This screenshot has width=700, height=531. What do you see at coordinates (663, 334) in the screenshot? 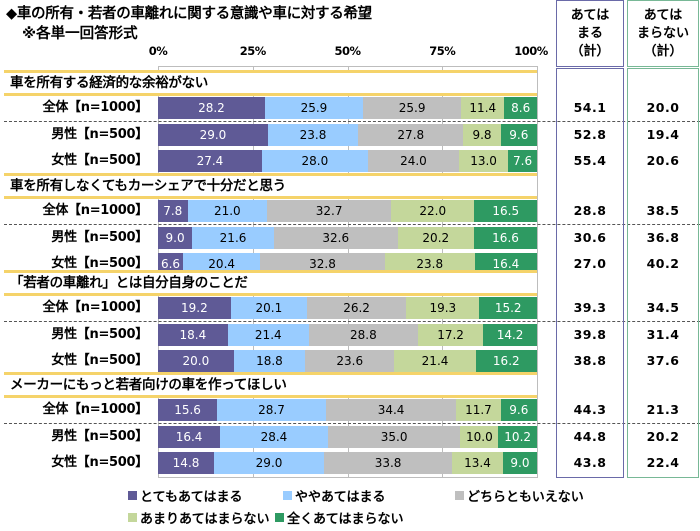
I see `disagree-total-value: 31.4` at bounding box center [663, 334].